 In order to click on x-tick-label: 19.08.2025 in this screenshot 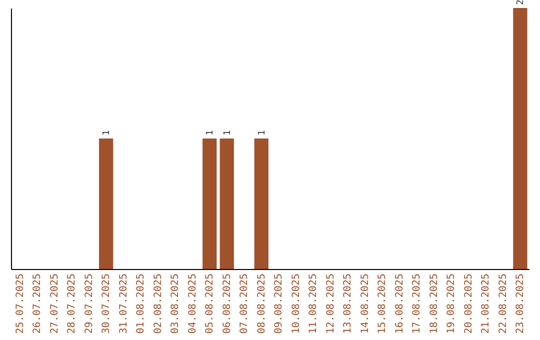, I will do `click(452, 304)`.